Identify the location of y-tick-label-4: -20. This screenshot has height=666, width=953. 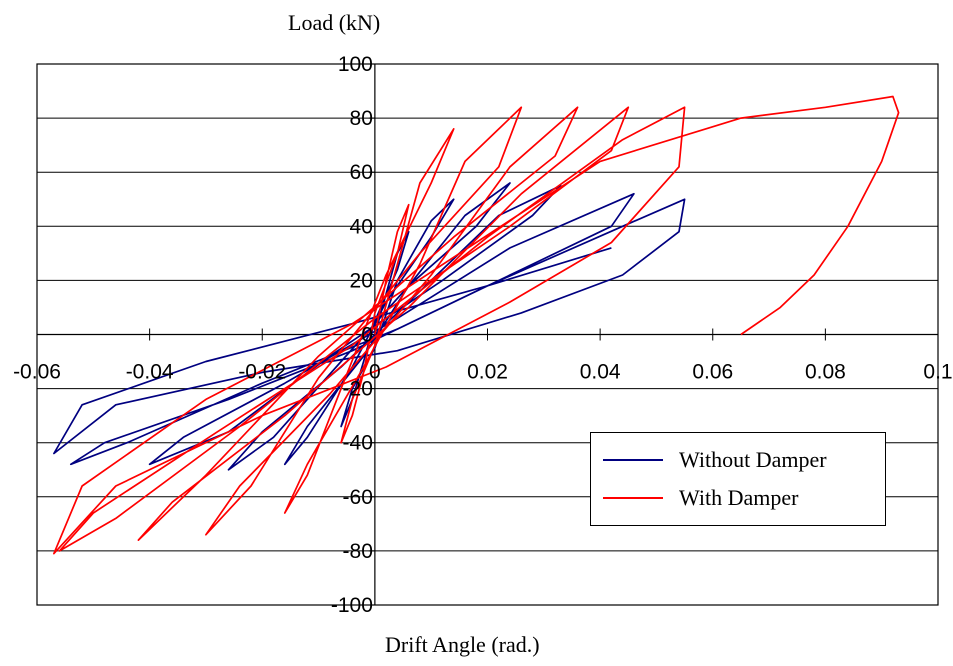
(358, 389).